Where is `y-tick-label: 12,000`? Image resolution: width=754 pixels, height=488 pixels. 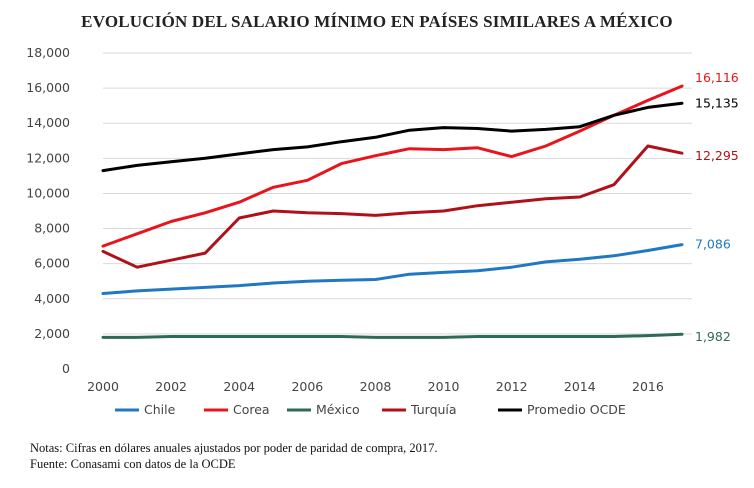
y-tick-label: 12,000 is located at coordinates (48, 157).